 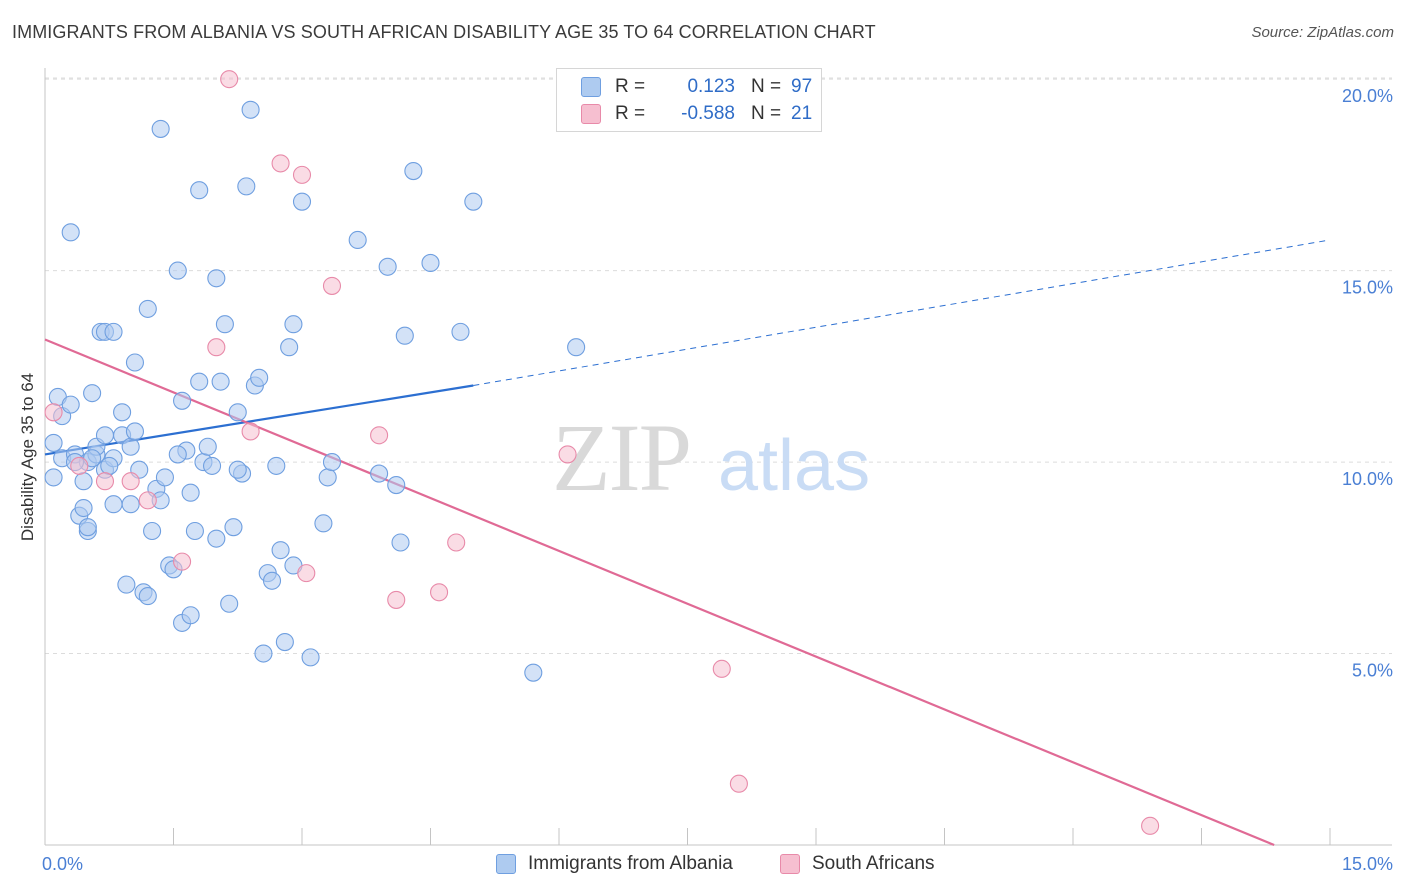 What do you see at coordinates (802, 86) in the screenshot?
I see `albania-n-value: 97` at bounding box center [802, 86].